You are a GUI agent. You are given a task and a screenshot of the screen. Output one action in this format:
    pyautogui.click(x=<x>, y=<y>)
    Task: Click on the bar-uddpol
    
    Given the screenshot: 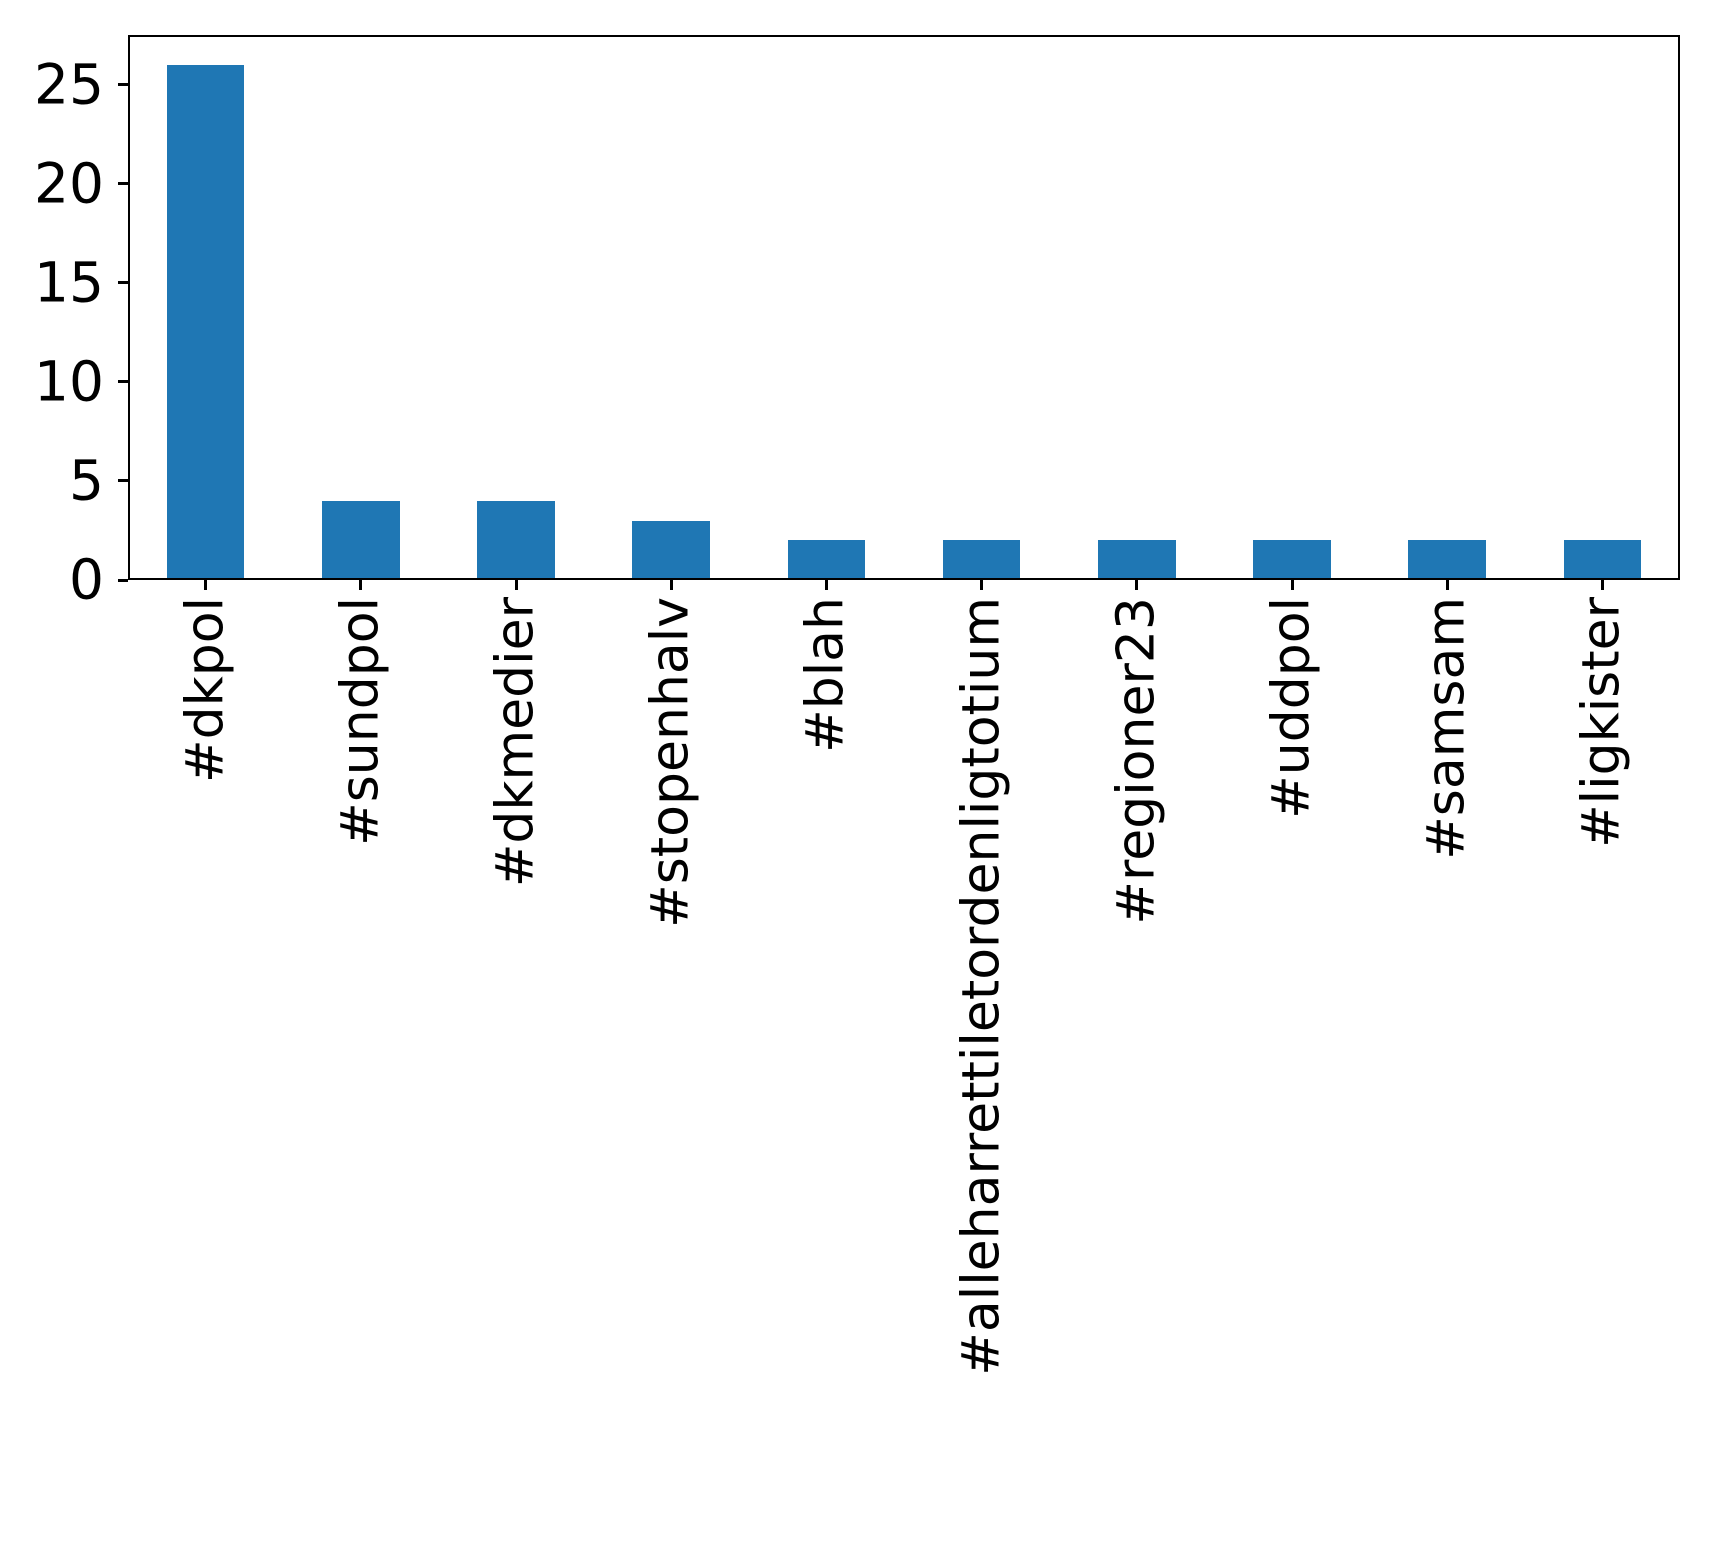 What is the action you would take?
    pyautogui.click(x=1292, y=560)
    